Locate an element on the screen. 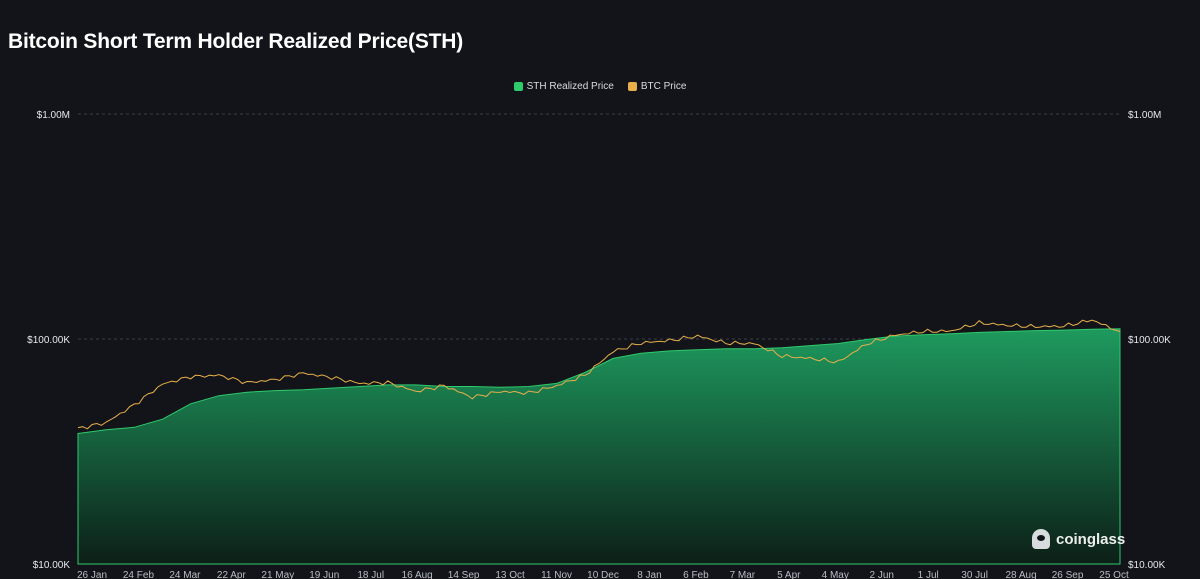 The image size is (1200, 579). x-tick-label: 14 Sep is located at coordinates (464, 574).